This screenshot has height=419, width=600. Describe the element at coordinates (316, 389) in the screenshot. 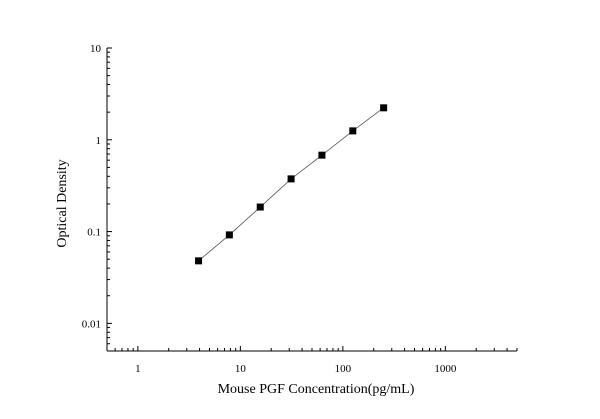

I see `x-axis-title: Mouse PGF Concentration(pg/mL)` at that location.